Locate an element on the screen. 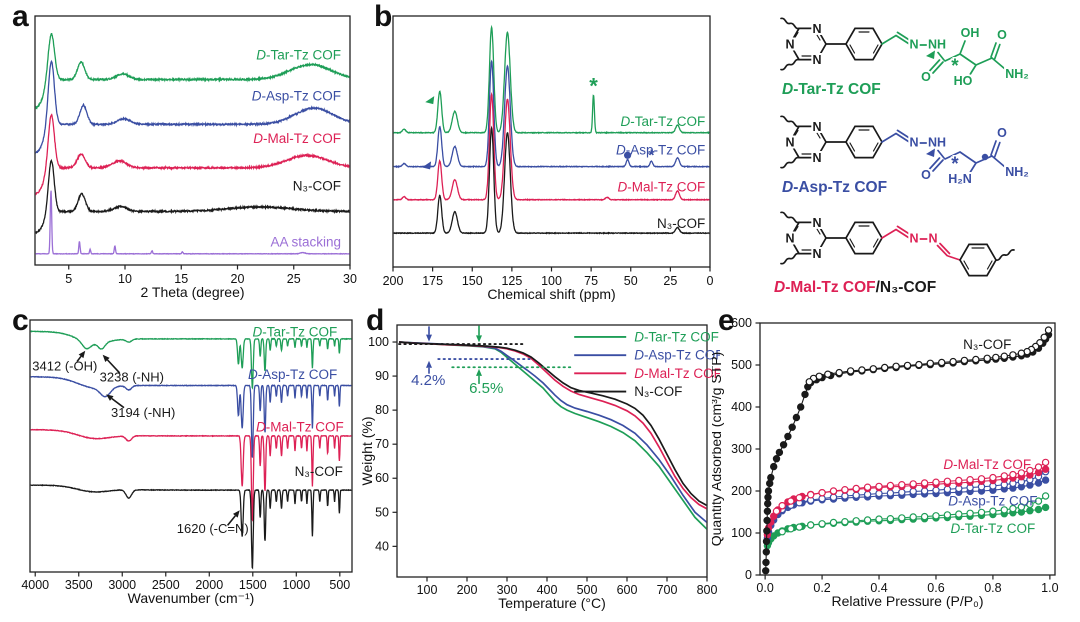 The image size is (1080, 622). legend-label: D-Tar-Tz COF is located at coordinates (676, 336).